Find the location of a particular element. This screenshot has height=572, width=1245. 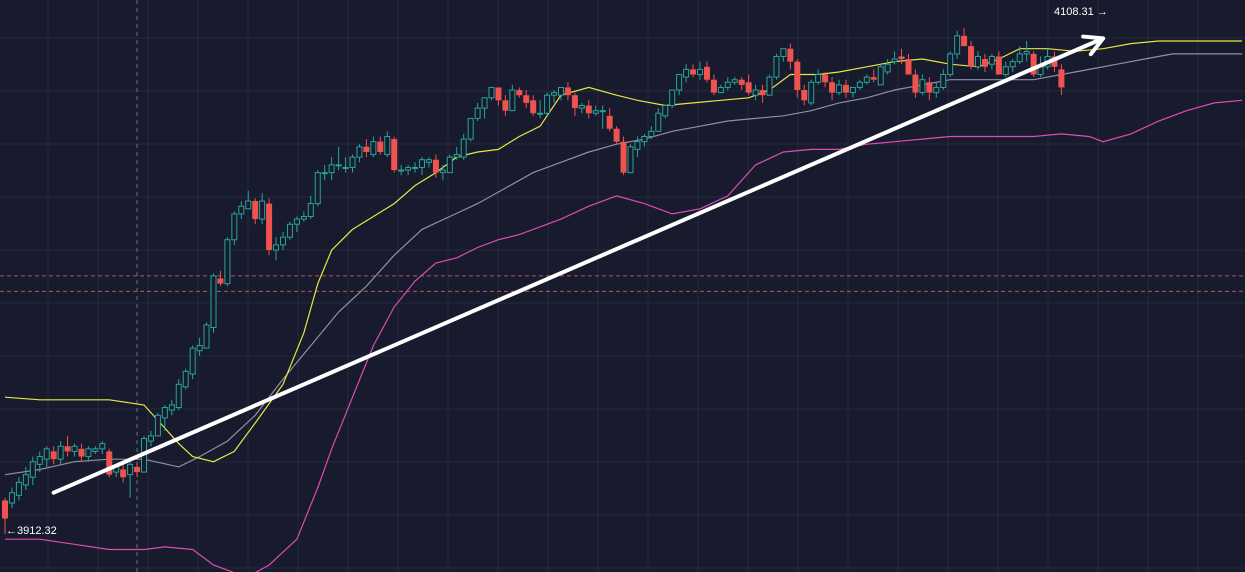

trend-arrow-head is located at coordinates (1093, 45).